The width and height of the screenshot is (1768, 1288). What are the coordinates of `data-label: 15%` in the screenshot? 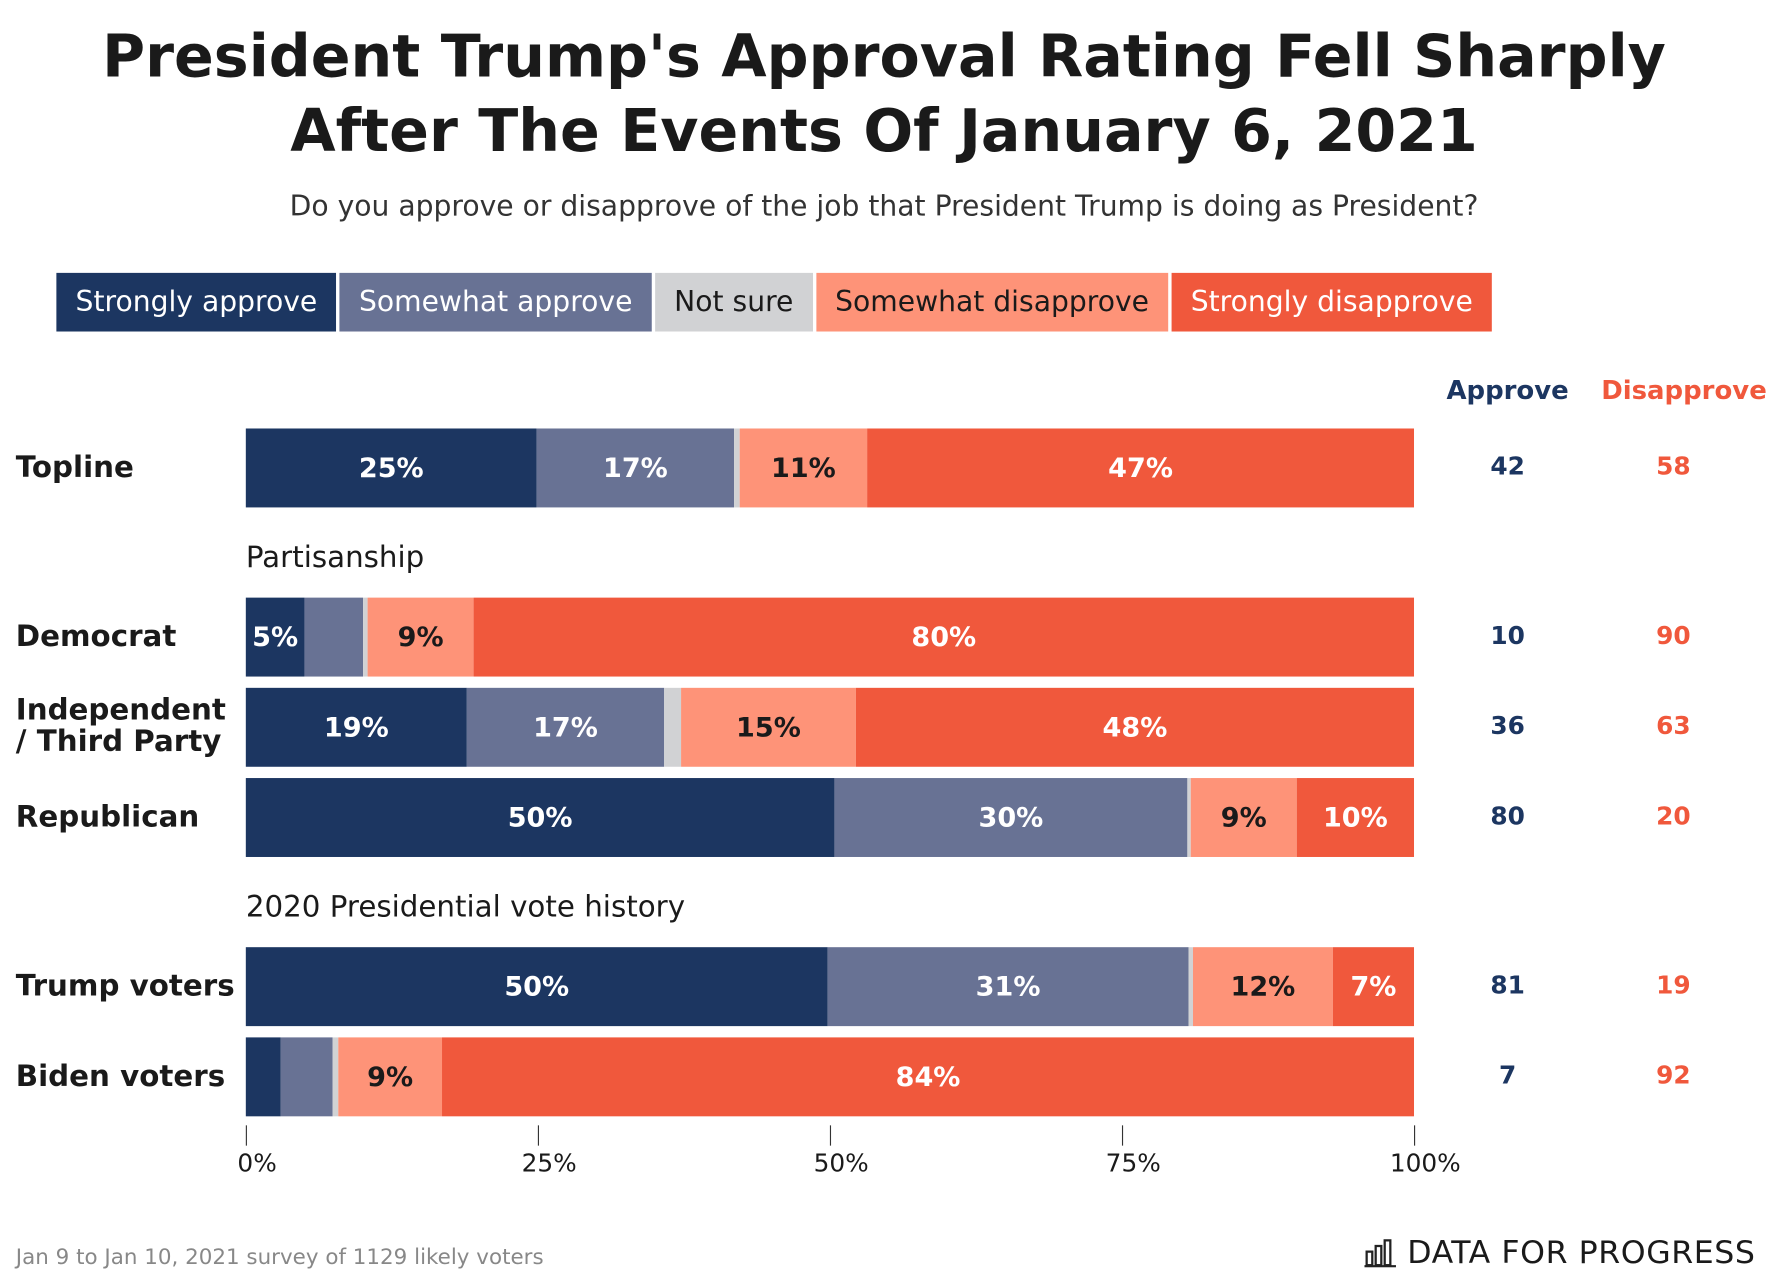 It's located at (768, 727).